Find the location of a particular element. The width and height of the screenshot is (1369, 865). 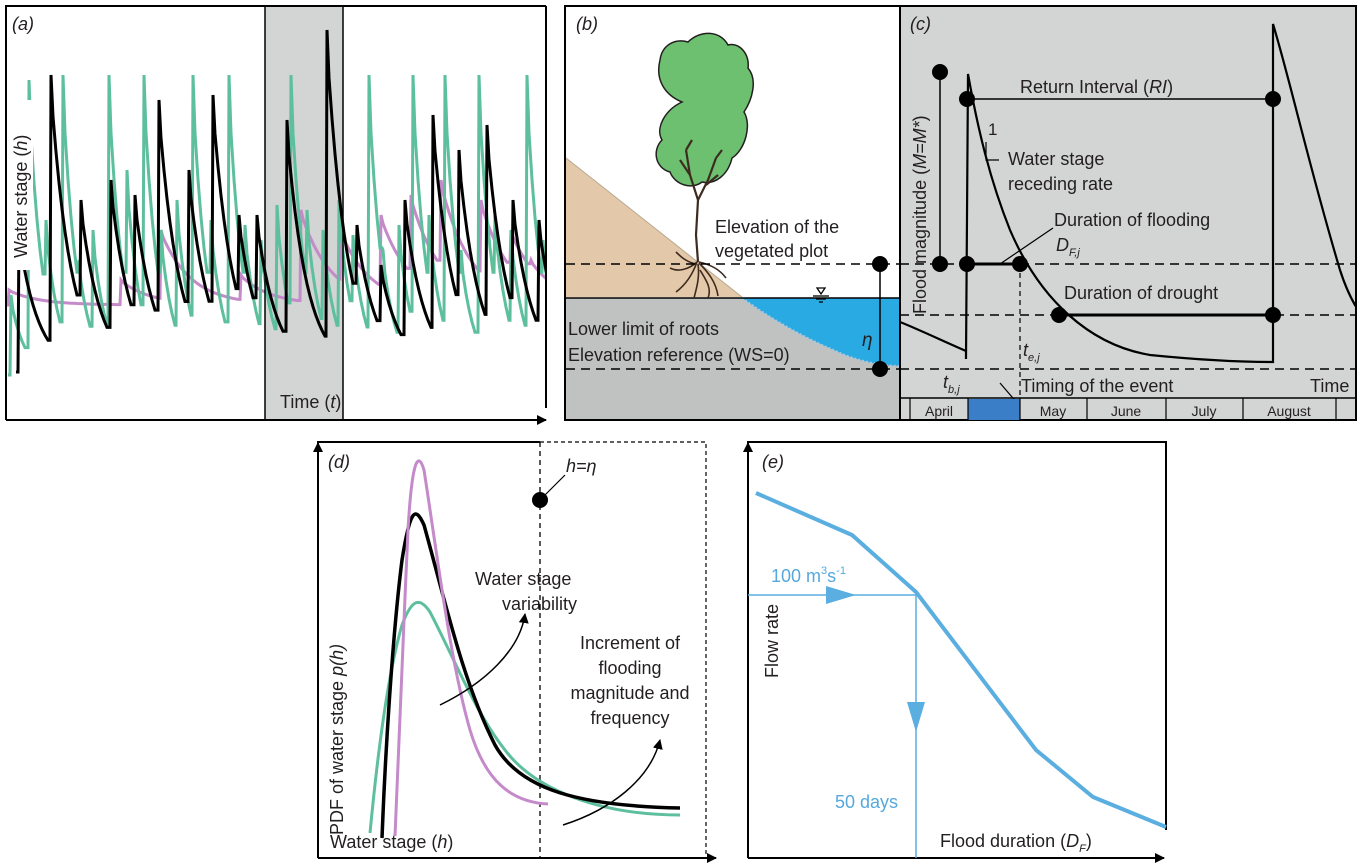

xlabel-a: Time (t) is located at coordinates (310, 402).